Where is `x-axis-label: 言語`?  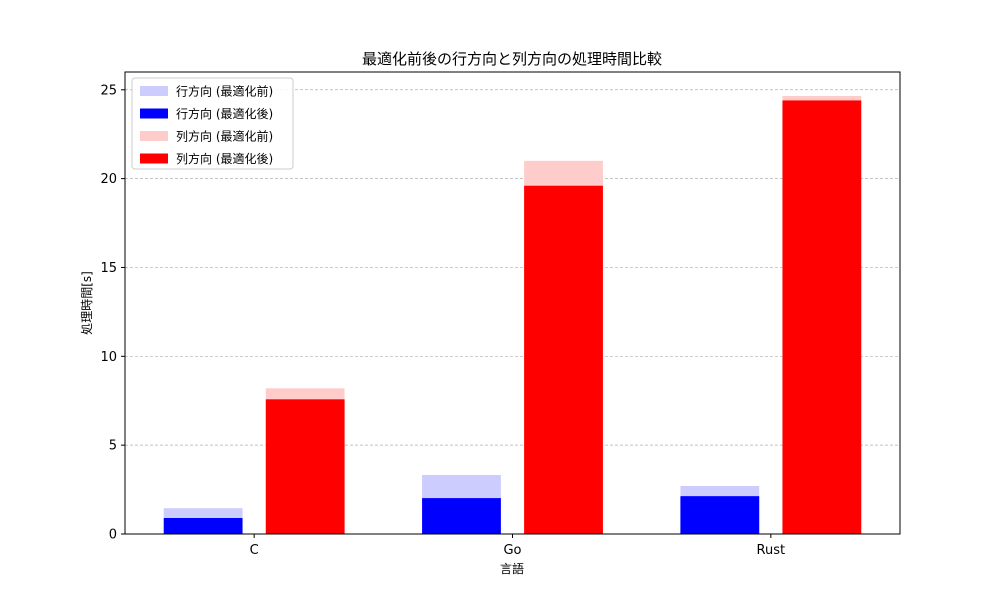
x-axis-label: 言語 is located at coordinates (512, 568).